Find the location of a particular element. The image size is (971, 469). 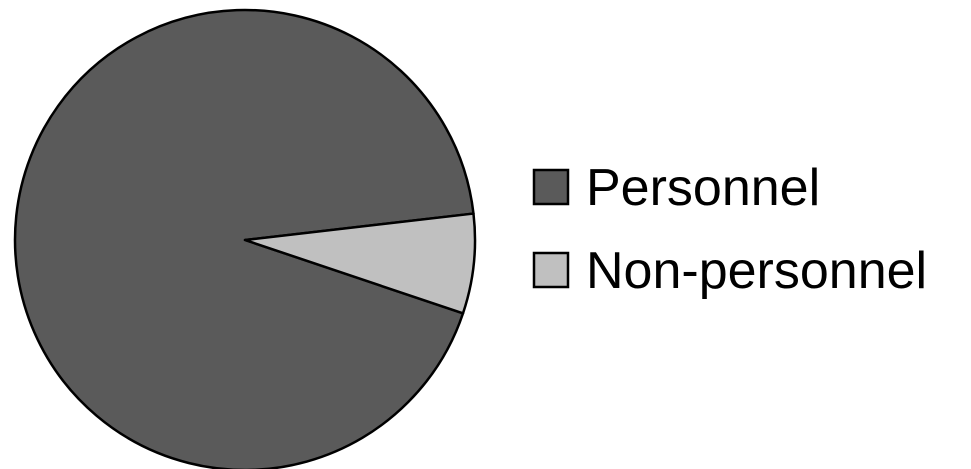

legend-swatch-non-personnel is located at coordinates (551, 270).